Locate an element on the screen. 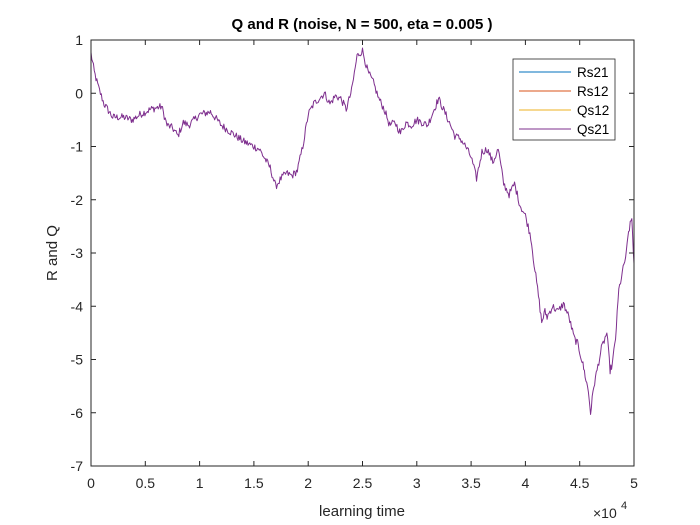 The image size is (700, 525). x-tick-label: 3.5 is located at coordinates (471, 483).